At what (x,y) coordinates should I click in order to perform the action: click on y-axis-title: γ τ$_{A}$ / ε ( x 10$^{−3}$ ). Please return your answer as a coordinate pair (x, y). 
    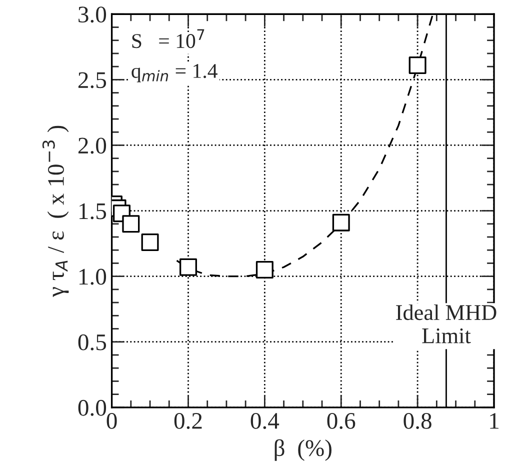
    Looking at the image, I should click on (55, 211).